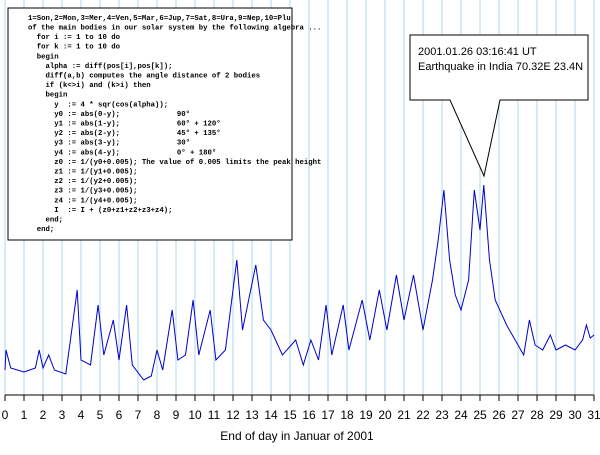 The image size is (600, 455). Describe the element at coordinates (81, 415) in the screenshot. I see `x-tick-label: 4` at that location.